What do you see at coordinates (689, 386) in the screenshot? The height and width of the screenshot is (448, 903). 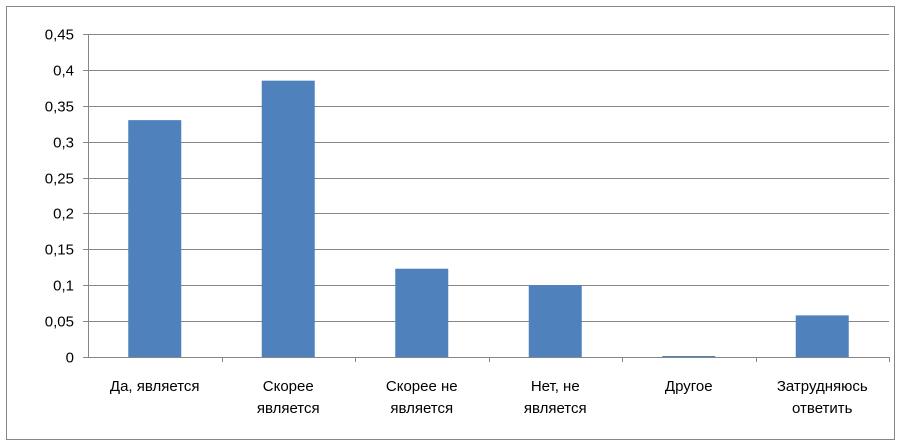 I see `x-tick-label: Другое` at bounding box center [689, 386].